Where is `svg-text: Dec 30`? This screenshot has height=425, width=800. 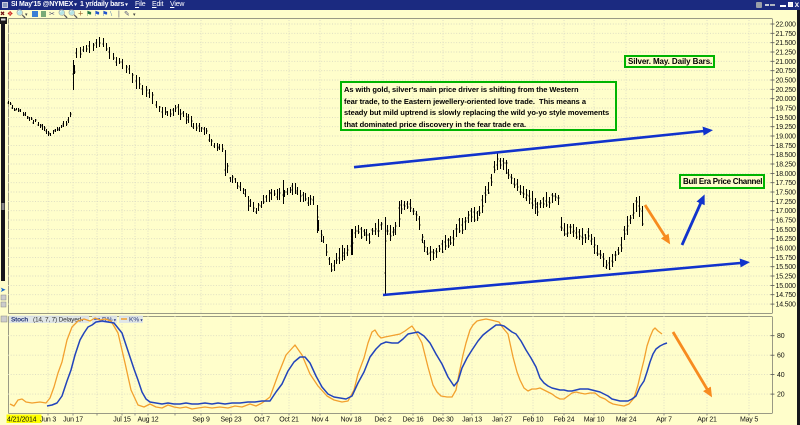 svg-text: Dec 30 is located at coordinates (443, 420).